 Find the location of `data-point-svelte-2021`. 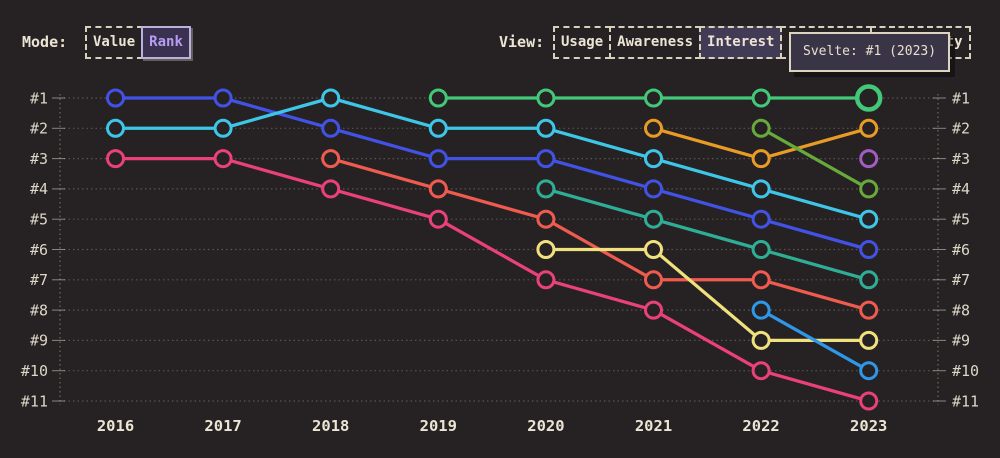

data-point-svelte-2021 is located at coordinates (653, 98).